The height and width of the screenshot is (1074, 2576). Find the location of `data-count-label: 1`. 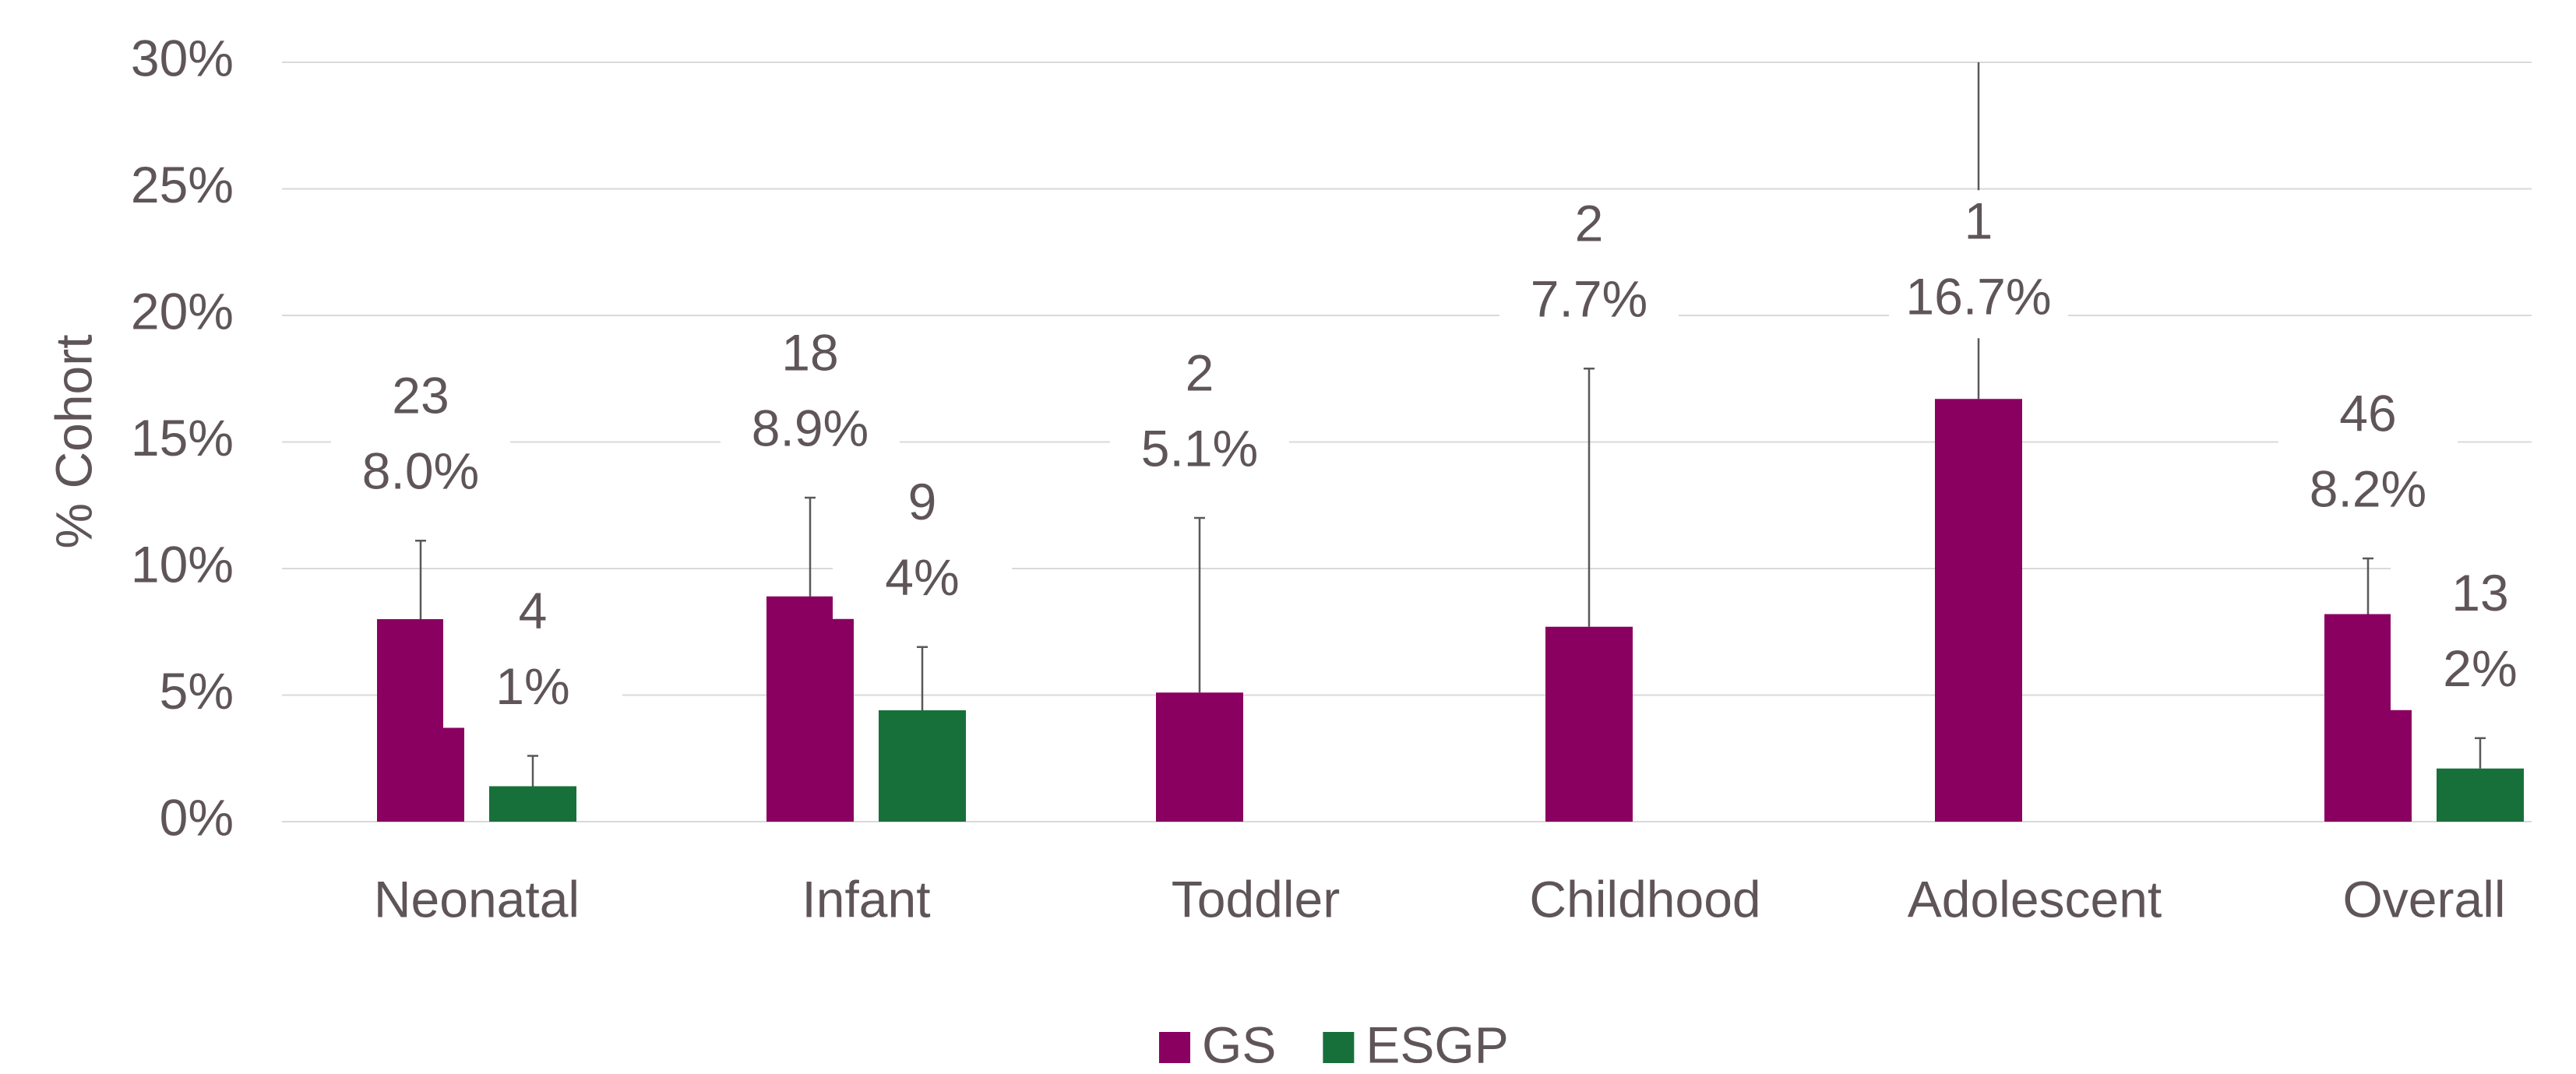

data-count-label: 1 is located at coordinates (1979, 221).